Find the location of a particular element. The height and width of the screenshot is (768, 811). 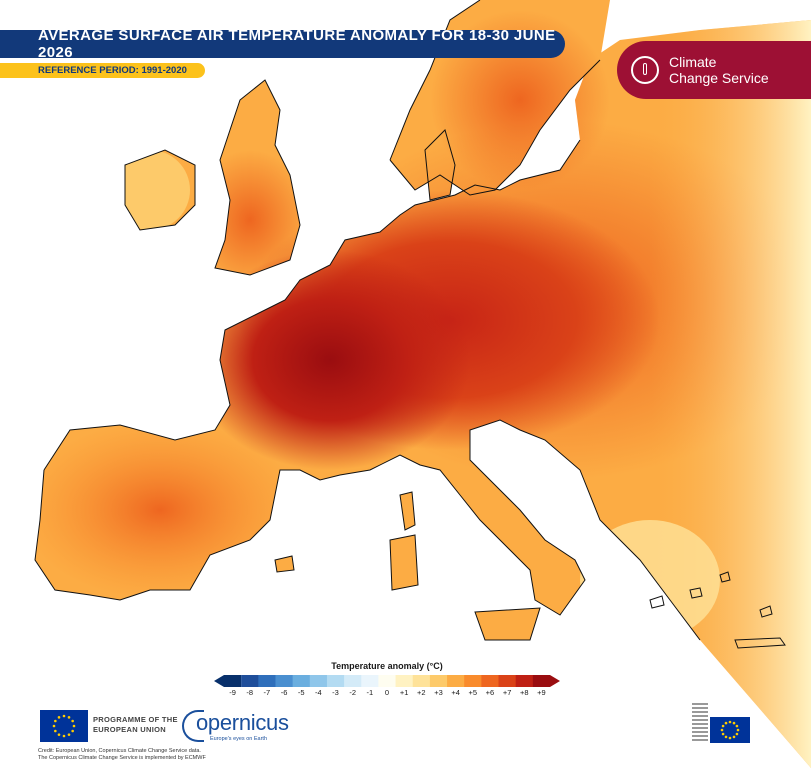

reference-period: REFERENCE PERIOD: 1991-2020 is located at coordinates (102, 70).